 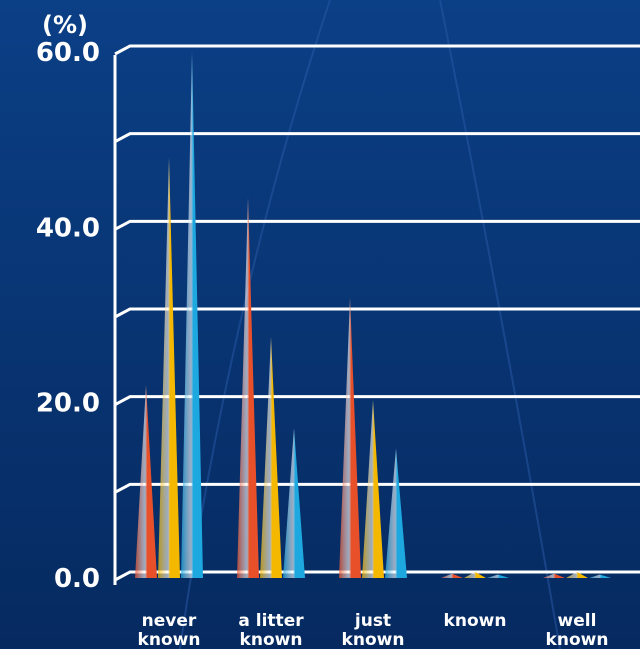 I want to click on x-tick-label: never known, so click(x=169, y=630).